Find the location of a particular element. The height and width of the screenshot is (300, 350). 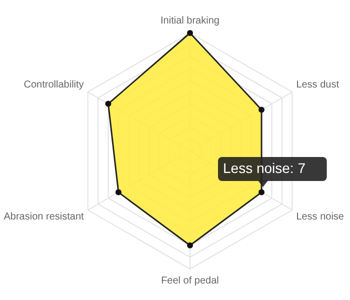

spoke-label: Less dust is located at coordinates (318, 85).